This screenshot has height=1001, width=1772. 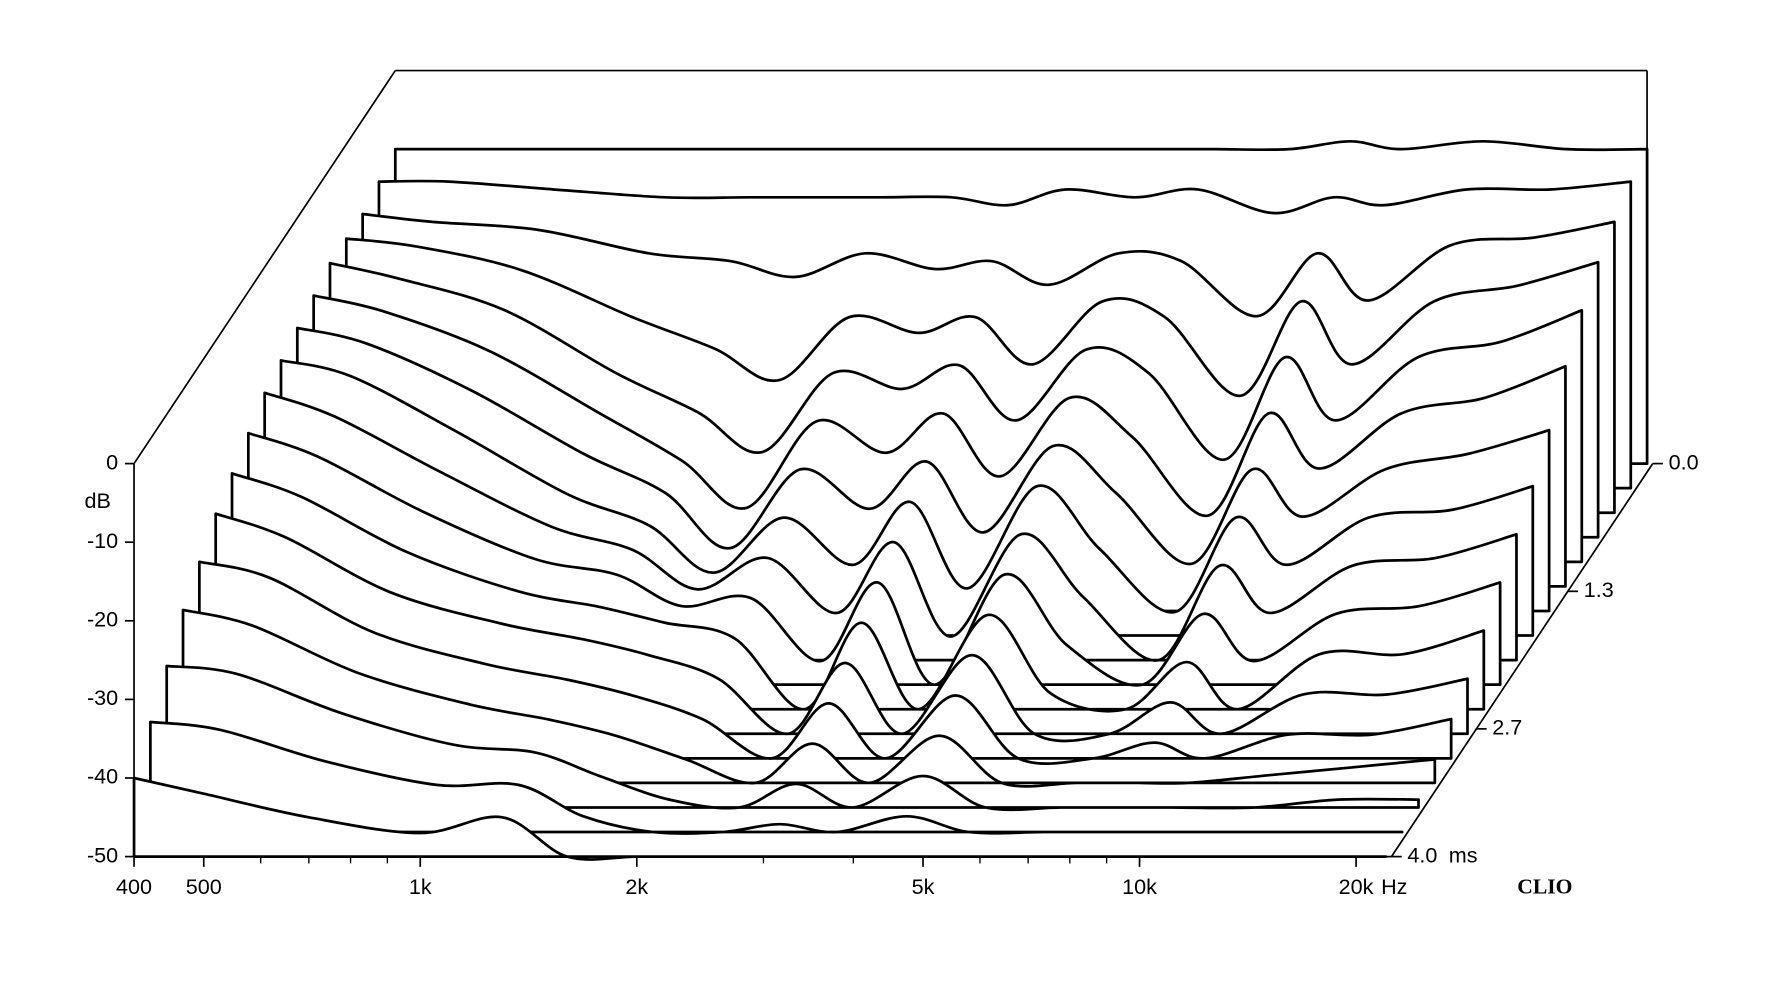 What do you see at coordinates (102, 618) in the screenshot?
I see `y-tick-label: -20` at bounding box center [102, 618].